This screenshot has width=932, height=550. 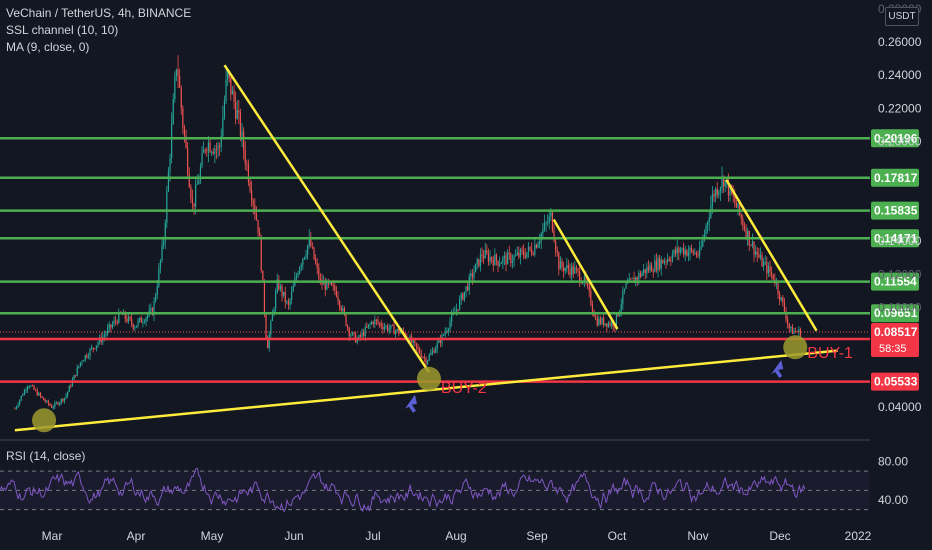 What do you see at coordinates (62, 30) in the screenshot?
I see `ssl-indicator-legend: SSL channel (10, 10)` at bounding box center [62, 30].